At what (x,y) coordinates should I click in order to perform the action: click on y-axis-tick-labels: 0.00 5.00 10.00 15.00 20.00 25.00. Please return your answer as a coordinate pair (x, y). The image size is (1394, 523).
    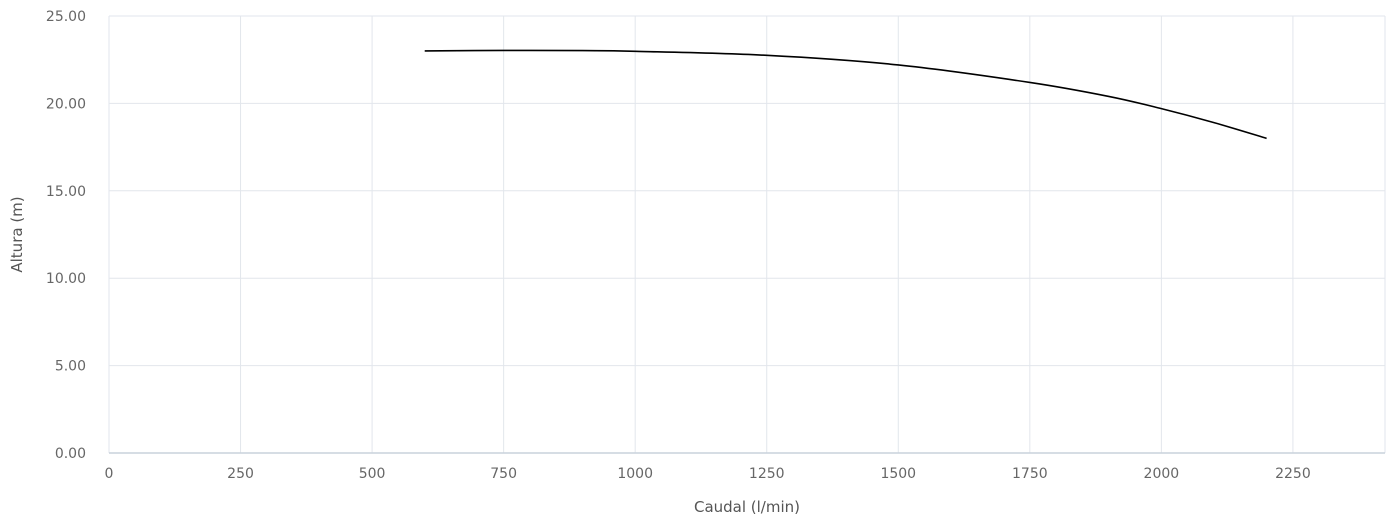
    Looking at the image, I should click on (66, 235).